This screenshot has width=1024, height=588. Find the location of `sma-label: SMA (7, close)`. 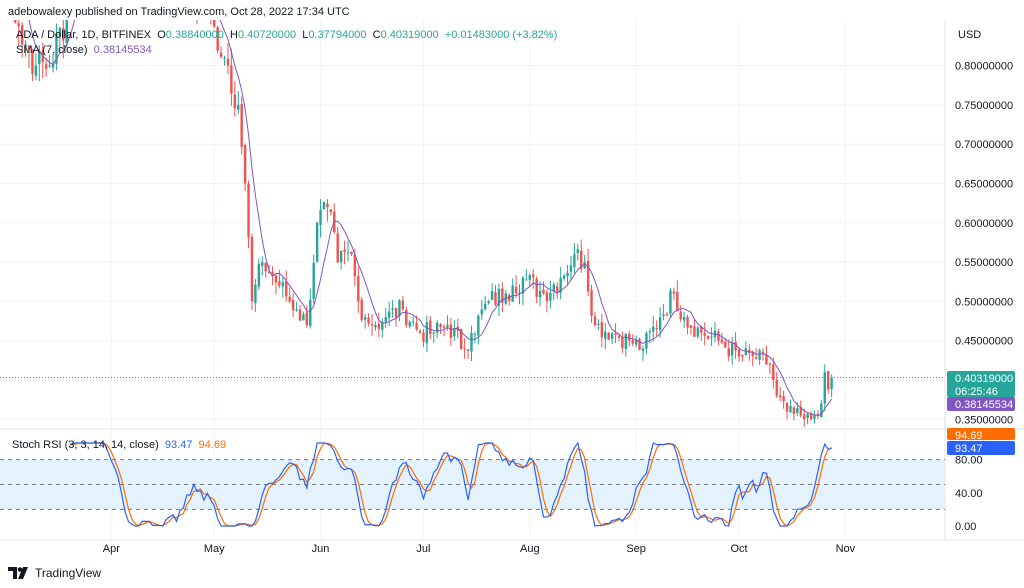

sma-label: SMA (7, close) is located at coordinates (52, 50).